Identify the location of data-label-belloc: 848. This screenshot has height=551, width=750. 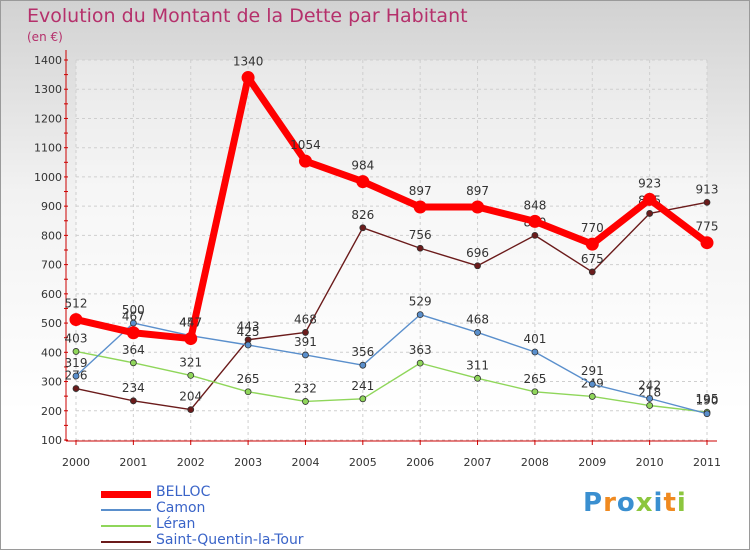
(534, 205).